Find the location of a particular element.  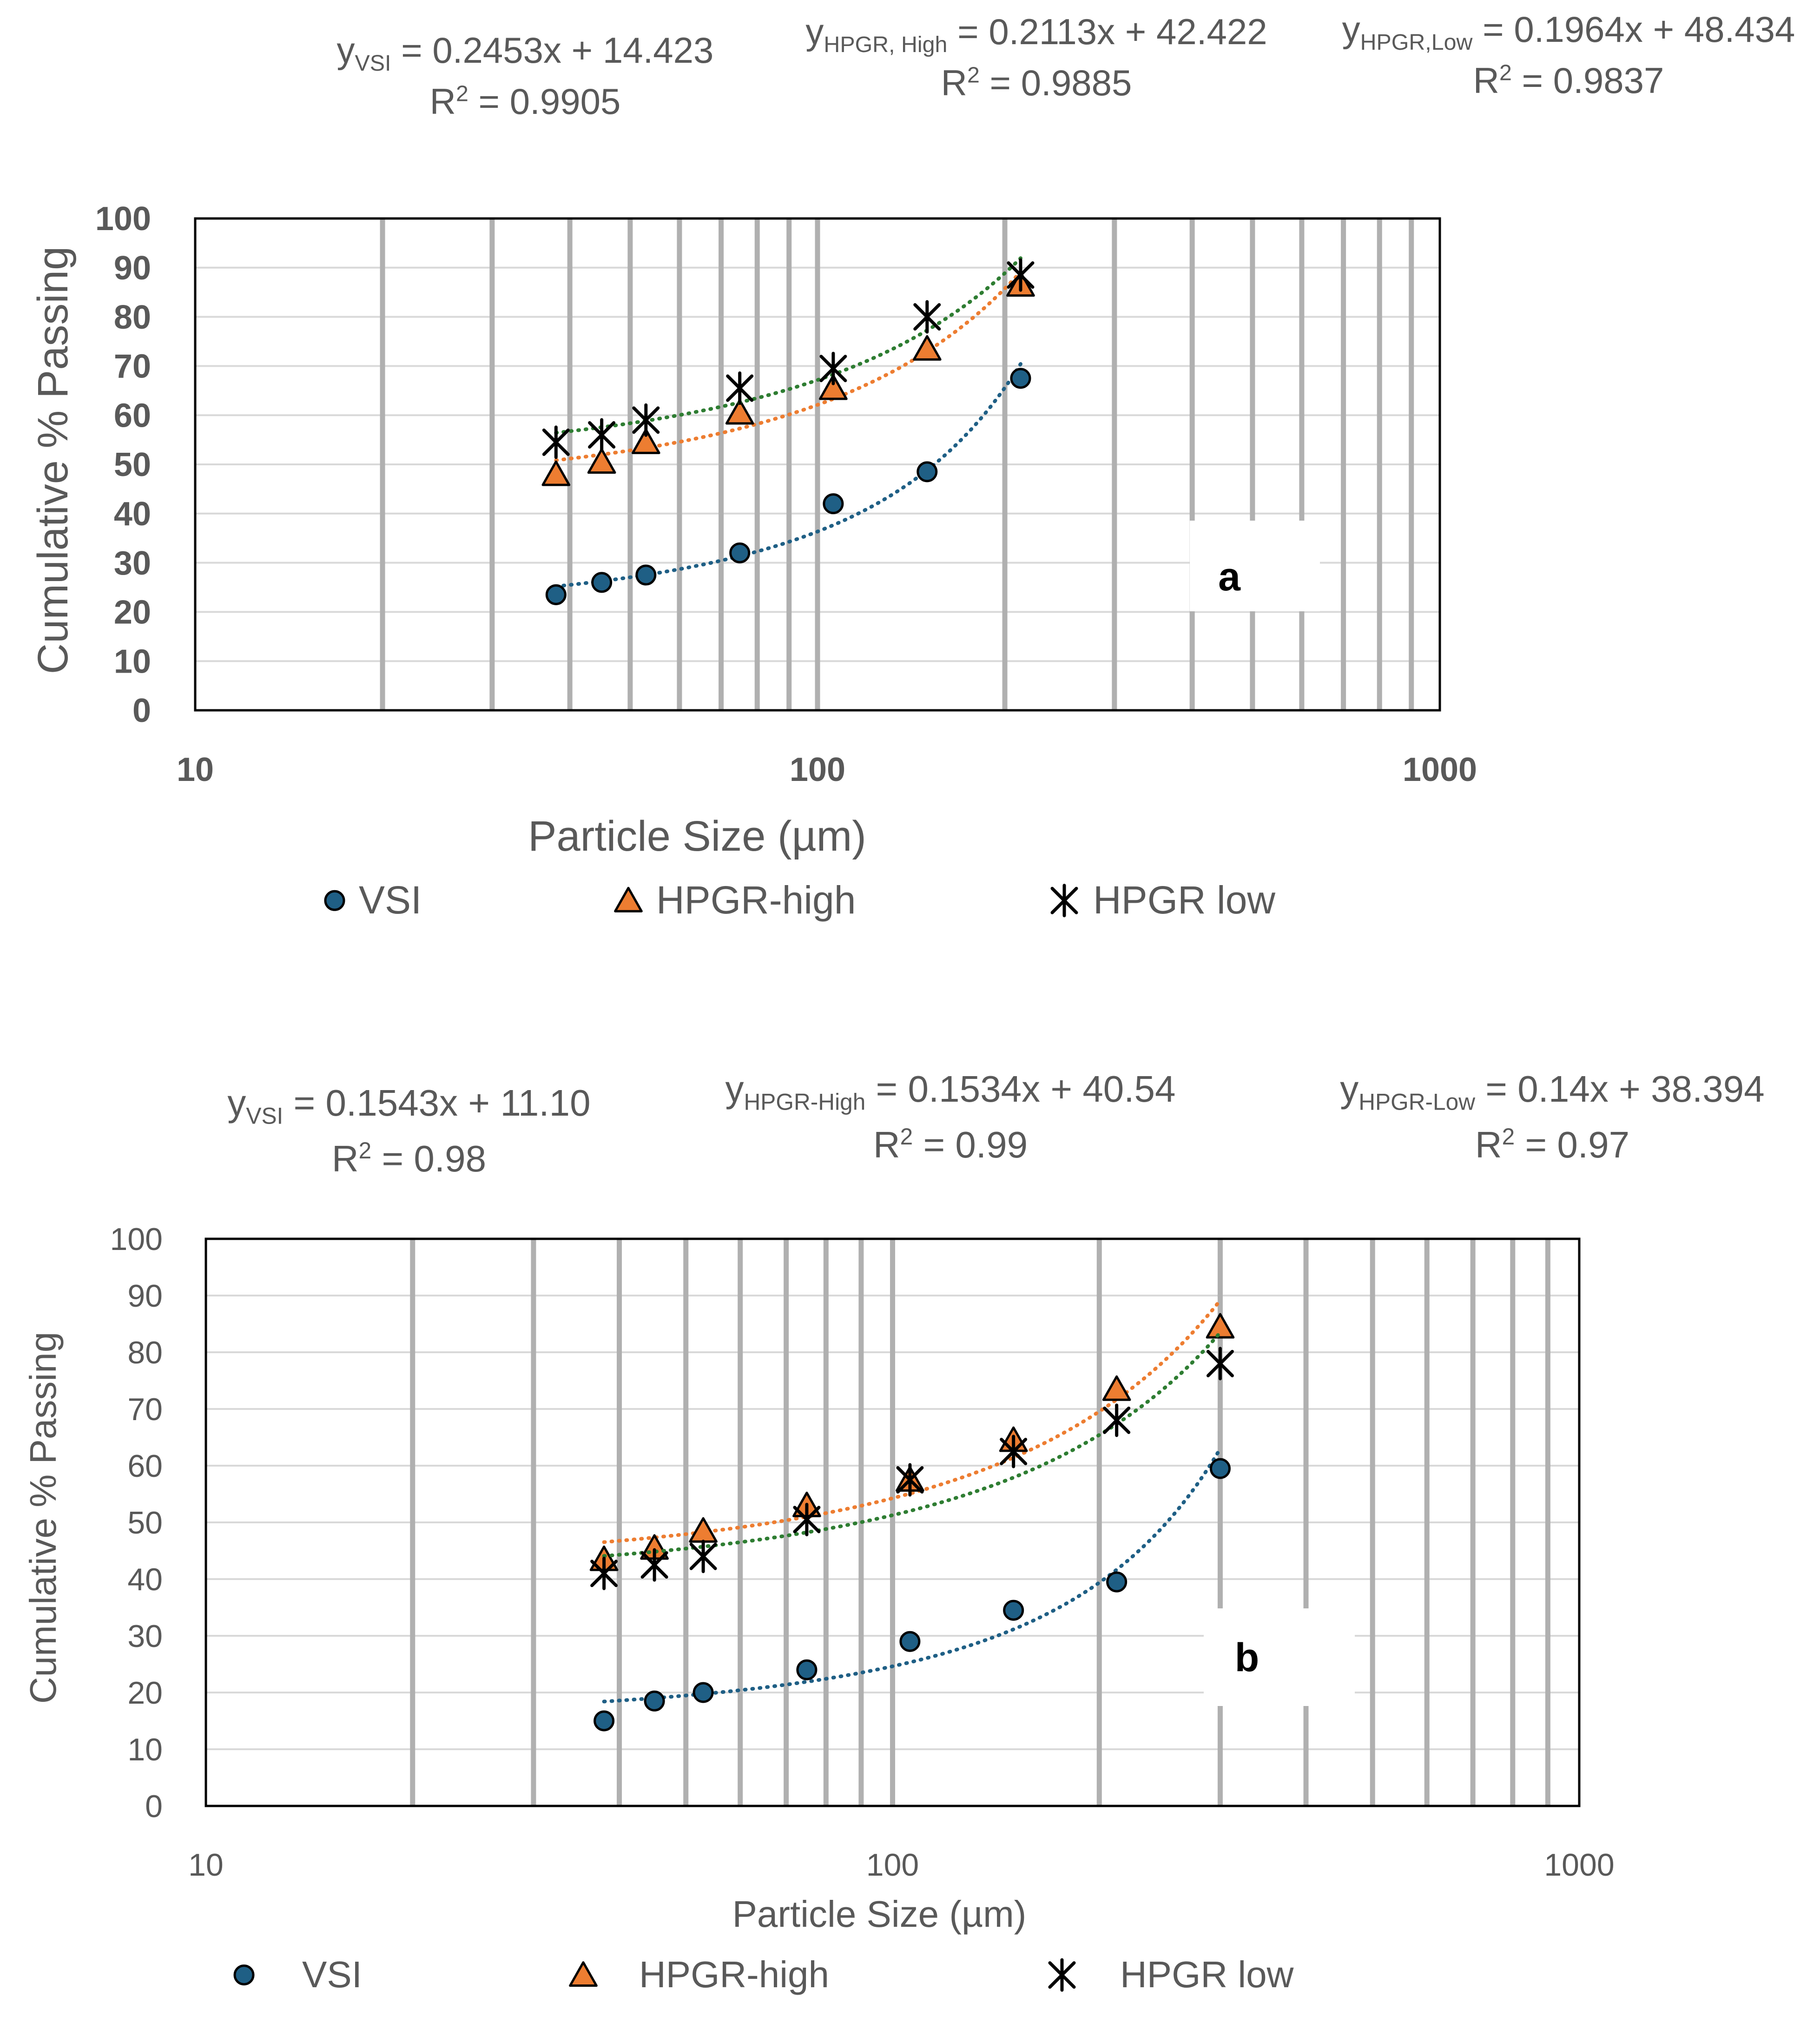

r-squared: R2 = 0.98 is located at coordinates (409, 1158).